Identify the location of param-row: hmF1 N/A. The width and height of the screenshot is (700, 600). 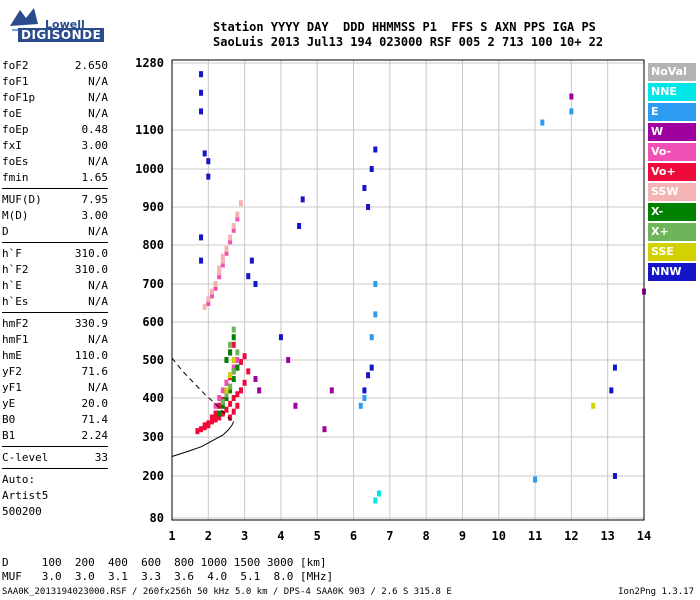
(55, 340).